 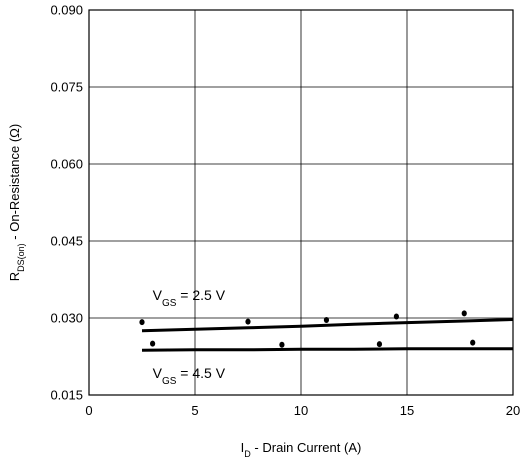 What do you see at coordinates (189, 298) in the screenshot?
I see `series-label-1: VGS = 2.5 V` at bounding box center [189, 298].